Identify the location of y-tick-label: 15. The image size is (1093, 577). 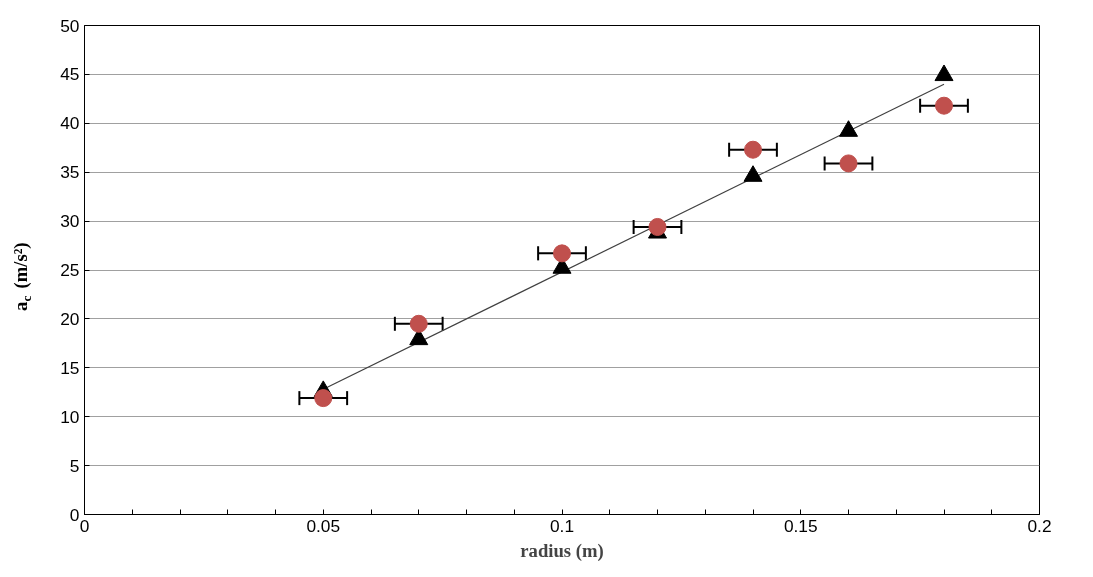
(70, 367).